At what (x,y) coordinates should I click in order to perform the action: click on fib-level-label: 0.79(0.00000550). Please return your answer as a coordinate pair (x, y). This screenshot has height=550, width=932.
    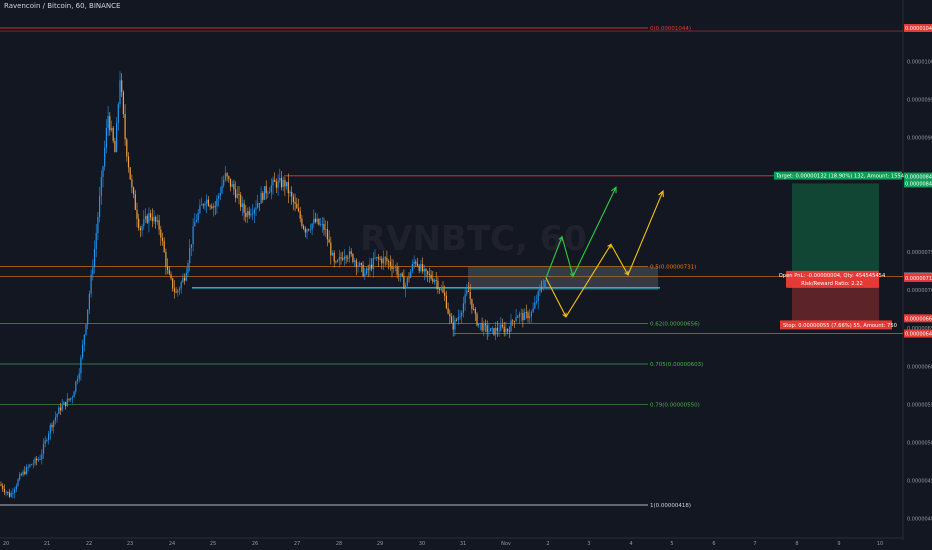
    Looking at the image, I should click on (675, 405).